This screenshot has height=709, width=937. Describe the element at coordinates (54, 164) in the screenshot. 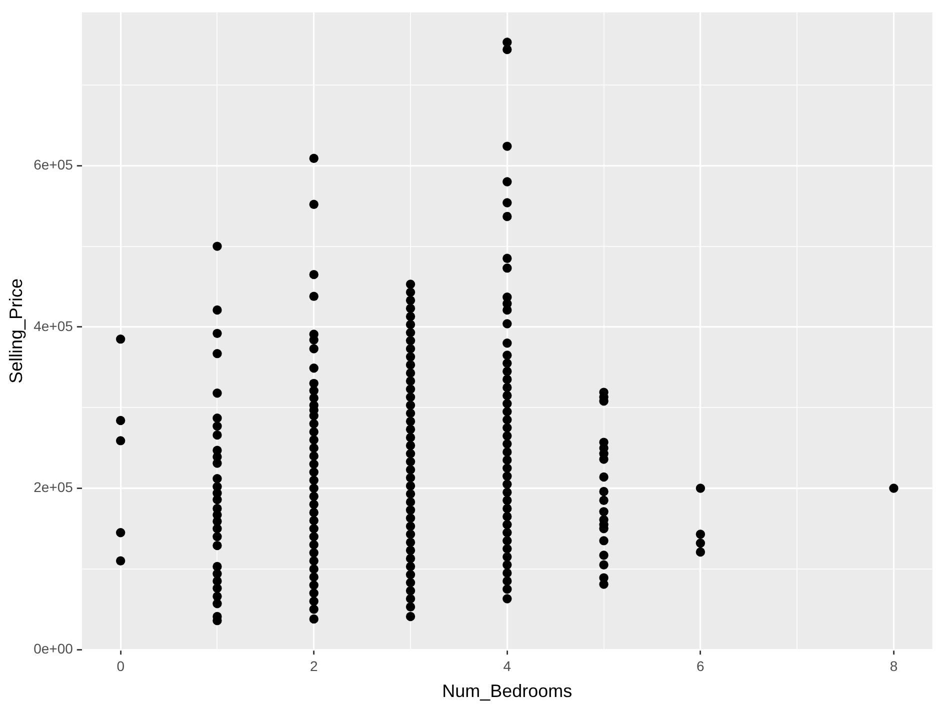

I see `y-tick-label: 6e+05` at that location.